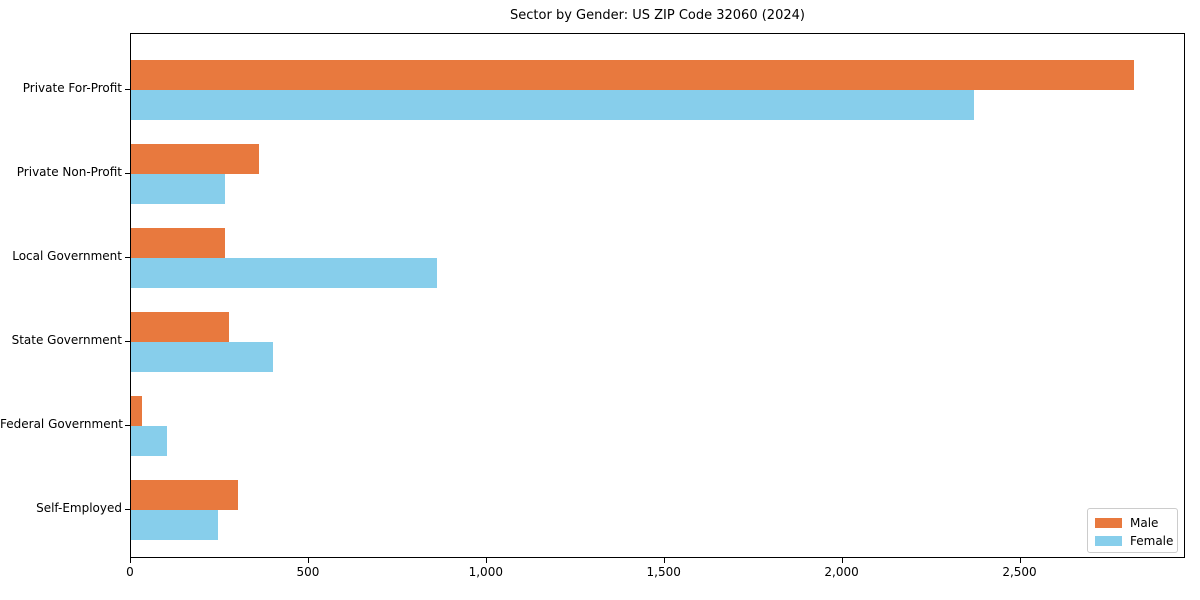 The width and height of the screenshot is (1200, 600). I want to click on male-color-swatch, so click(1108, 523).